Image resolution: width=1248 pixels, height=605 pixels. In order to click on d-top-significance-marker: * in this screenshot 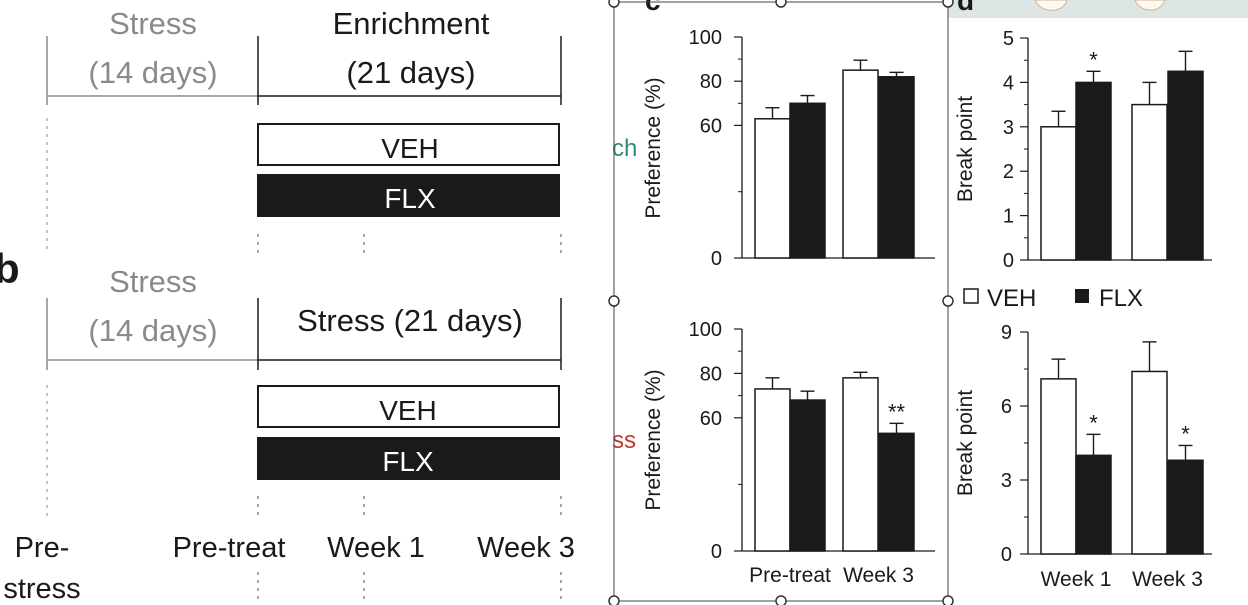, I will do `click(1093, 59)`.